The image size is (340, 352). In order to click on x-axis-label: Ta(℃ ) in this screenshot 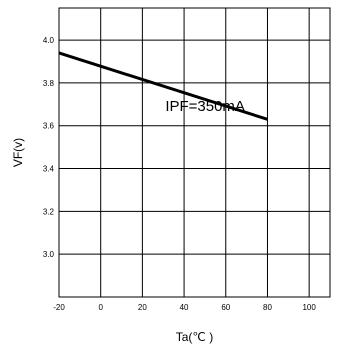, I will do `click(194, 337)`.